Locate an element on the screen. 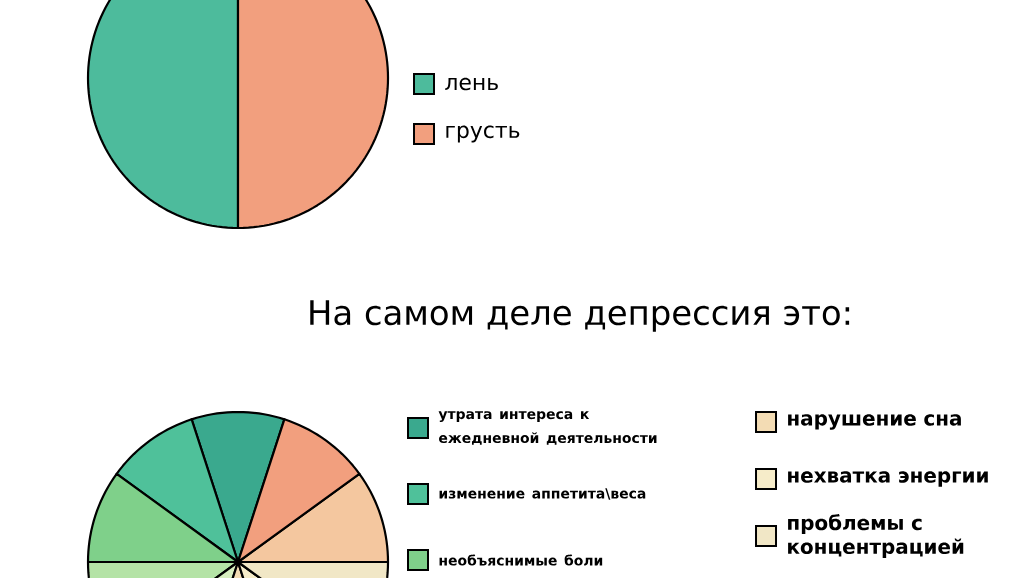 The image size is (1032, 578). legend-label: проблемы с концентрацией is located at coordinates (876, 536).